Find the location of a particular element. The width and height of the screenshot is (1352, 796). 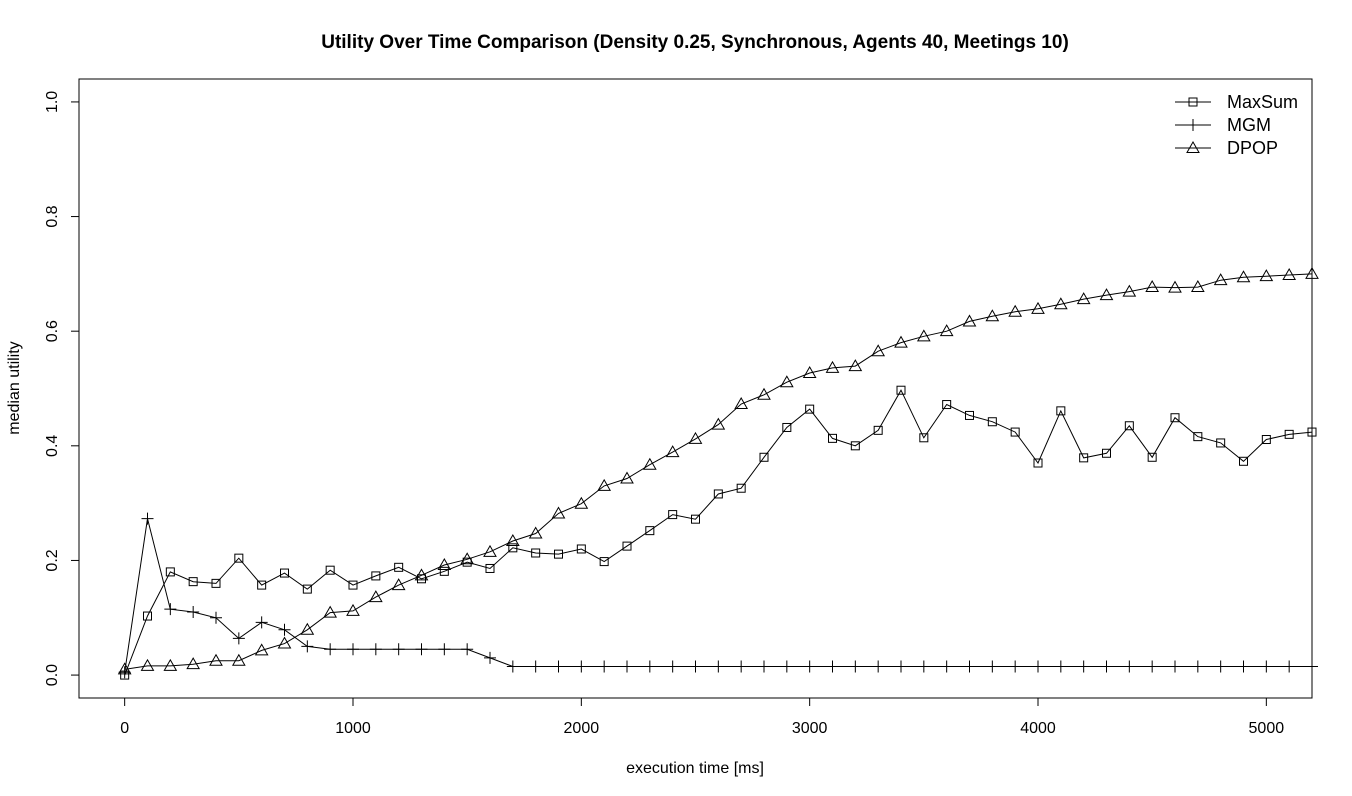

legend-item-dpop: DPOP is located at coordinates (1226, 148).